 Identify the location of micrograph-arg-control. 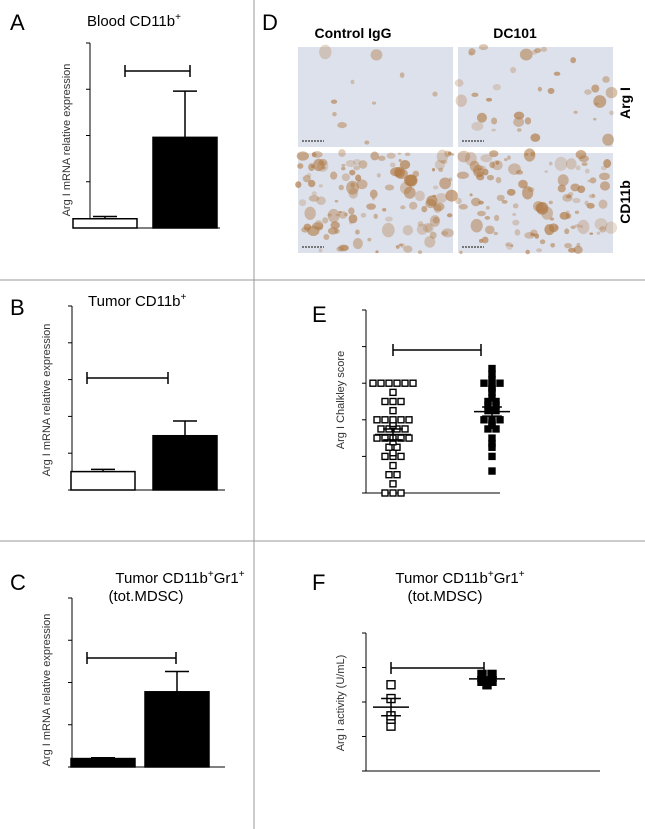
(375, 95).